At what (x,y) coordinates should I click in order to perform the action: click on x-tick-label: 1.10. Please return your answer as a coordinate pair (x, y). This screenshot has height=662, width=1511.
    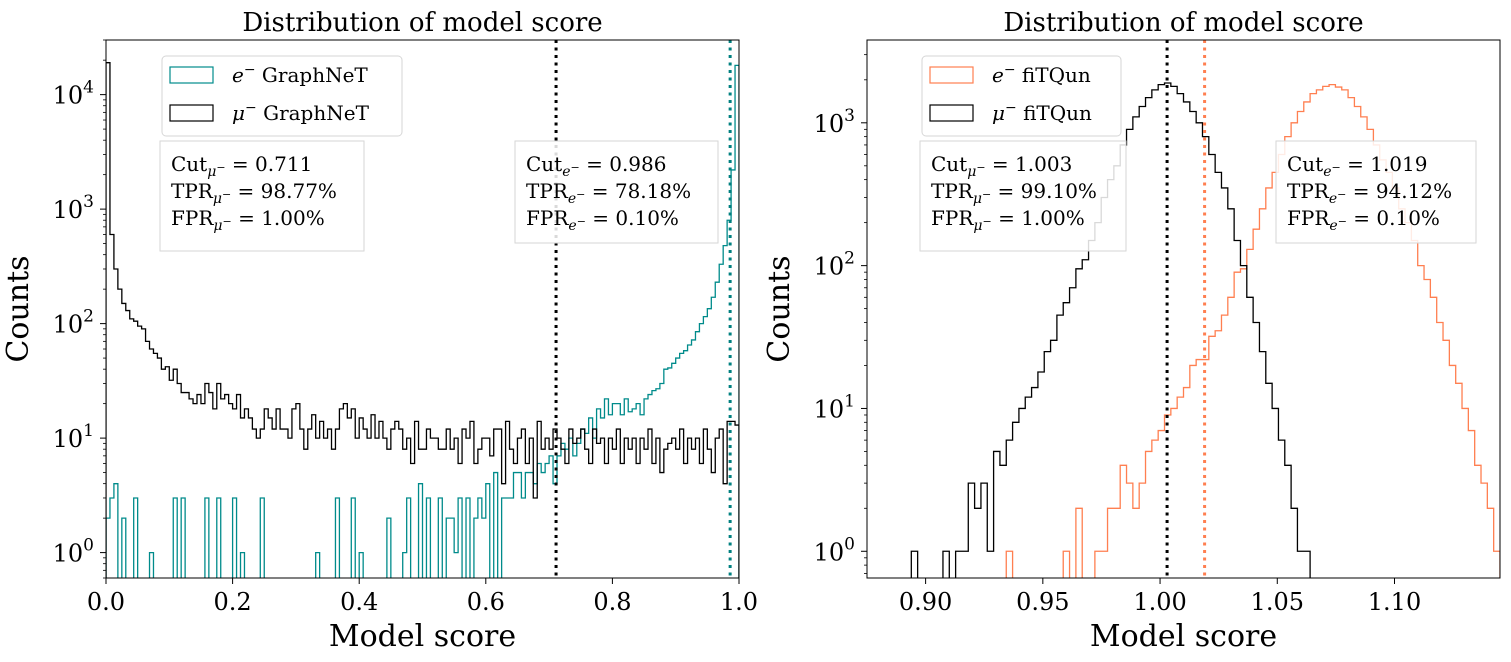
    Looking at the image, I should click on (1394, 602).